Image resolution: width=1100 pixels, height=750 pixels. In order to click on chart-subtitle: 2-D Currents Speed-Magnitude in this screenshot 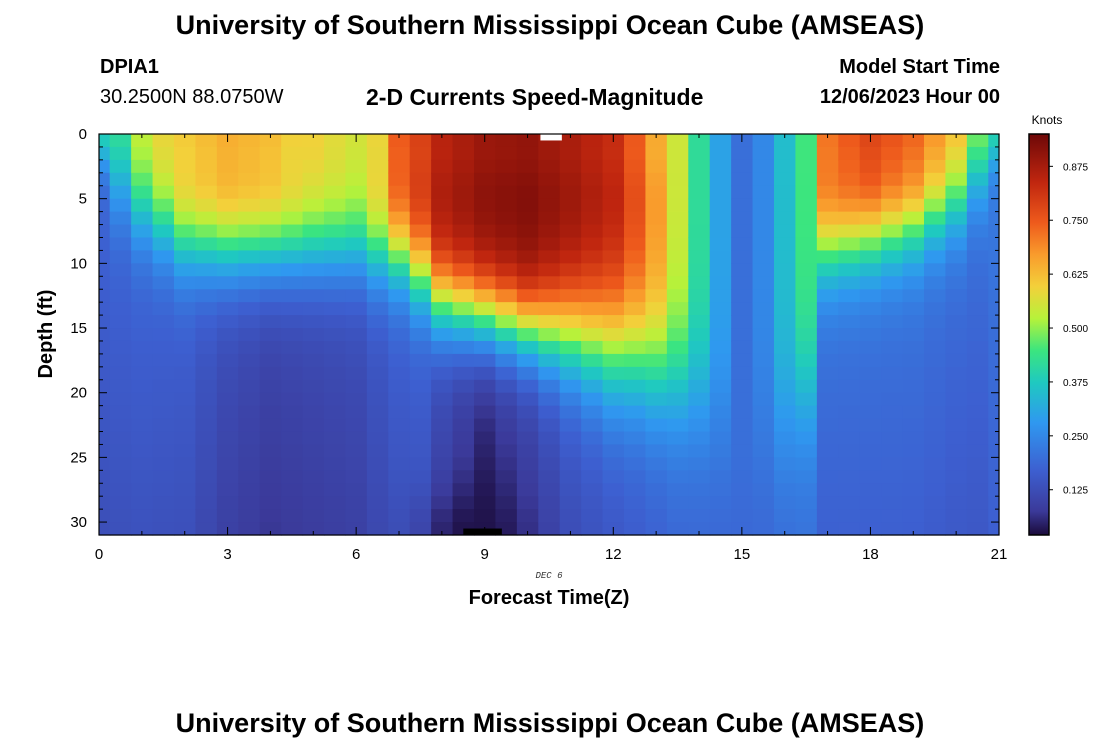, I will do `click(535, 97)`.